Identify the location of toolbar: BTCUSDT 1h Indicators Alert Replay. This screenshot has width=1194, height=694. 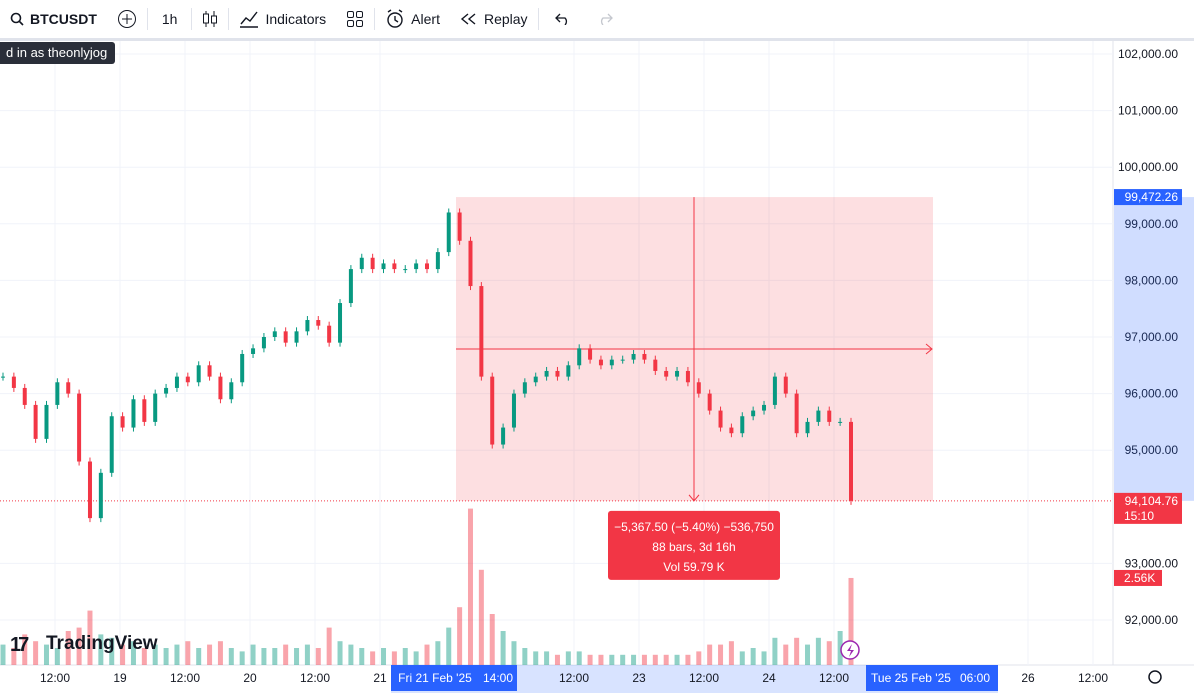
(597, 20).